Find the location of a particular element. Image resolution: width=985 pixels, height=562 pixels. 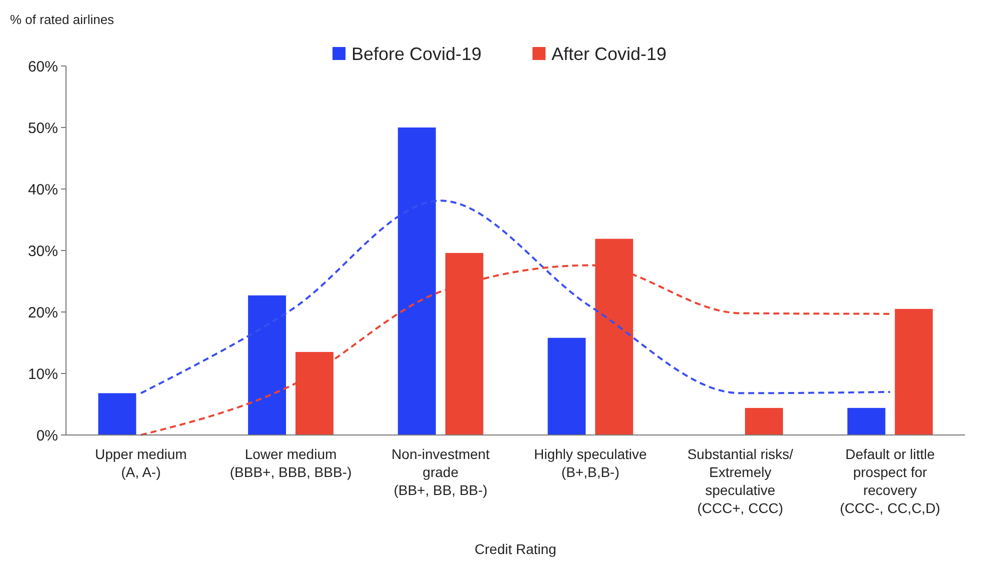

x-tick-label: Upper medium (A, A-) is located at coordinates (141, 463).